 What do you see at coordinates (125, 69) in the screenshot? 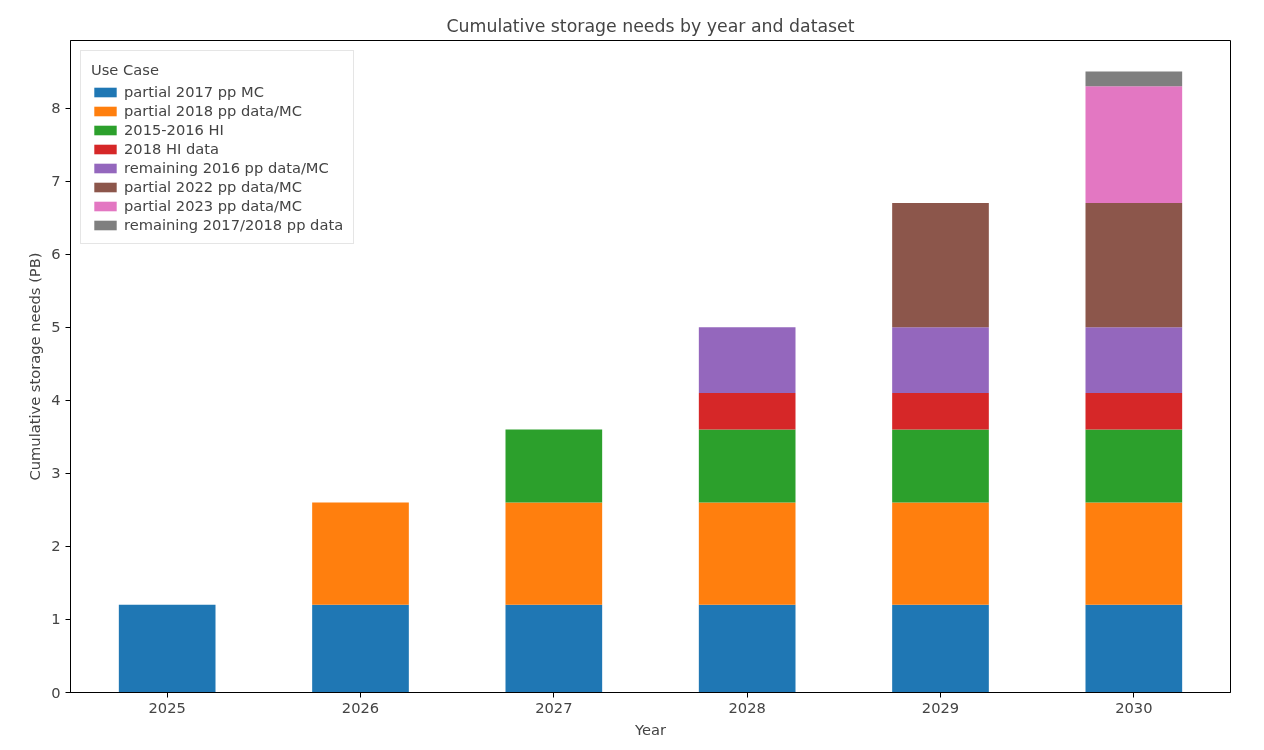
I see `legend-title: Use Case` at bounding box center [125, 69].